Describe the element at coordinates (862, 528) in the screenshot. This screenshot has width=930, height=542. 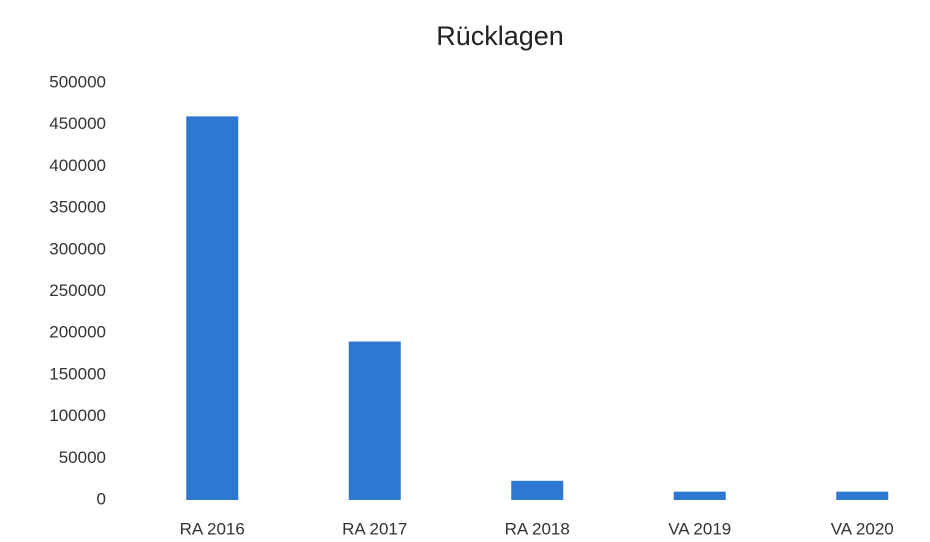
I see `x-tick-label: VA 2020` at that location.